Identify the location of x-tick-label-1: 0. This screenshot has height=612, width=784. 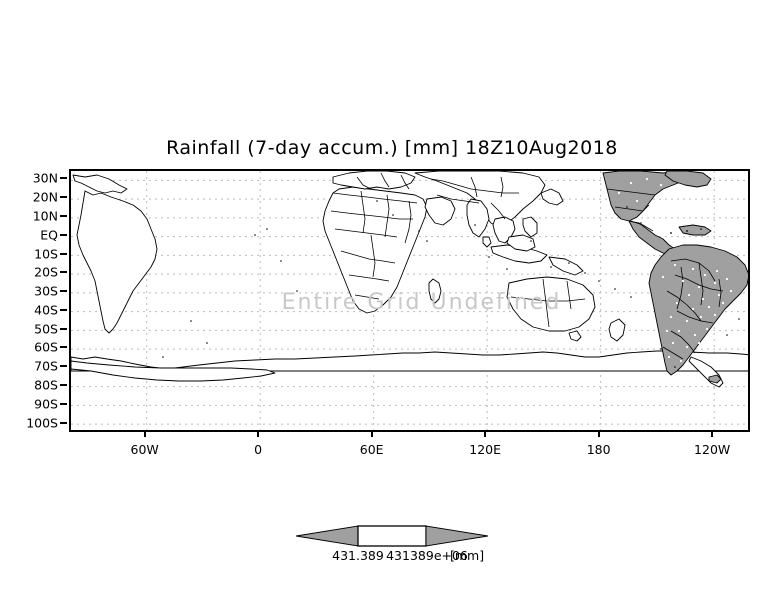
(258, 449).